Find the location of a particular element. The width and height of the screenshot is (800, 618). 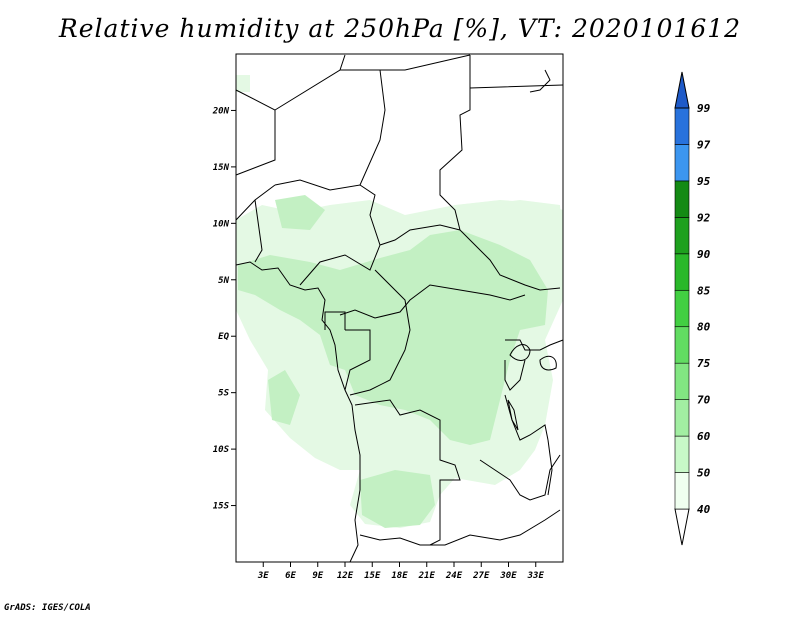

lon-label: 30E is located at coordinates (508, 576).